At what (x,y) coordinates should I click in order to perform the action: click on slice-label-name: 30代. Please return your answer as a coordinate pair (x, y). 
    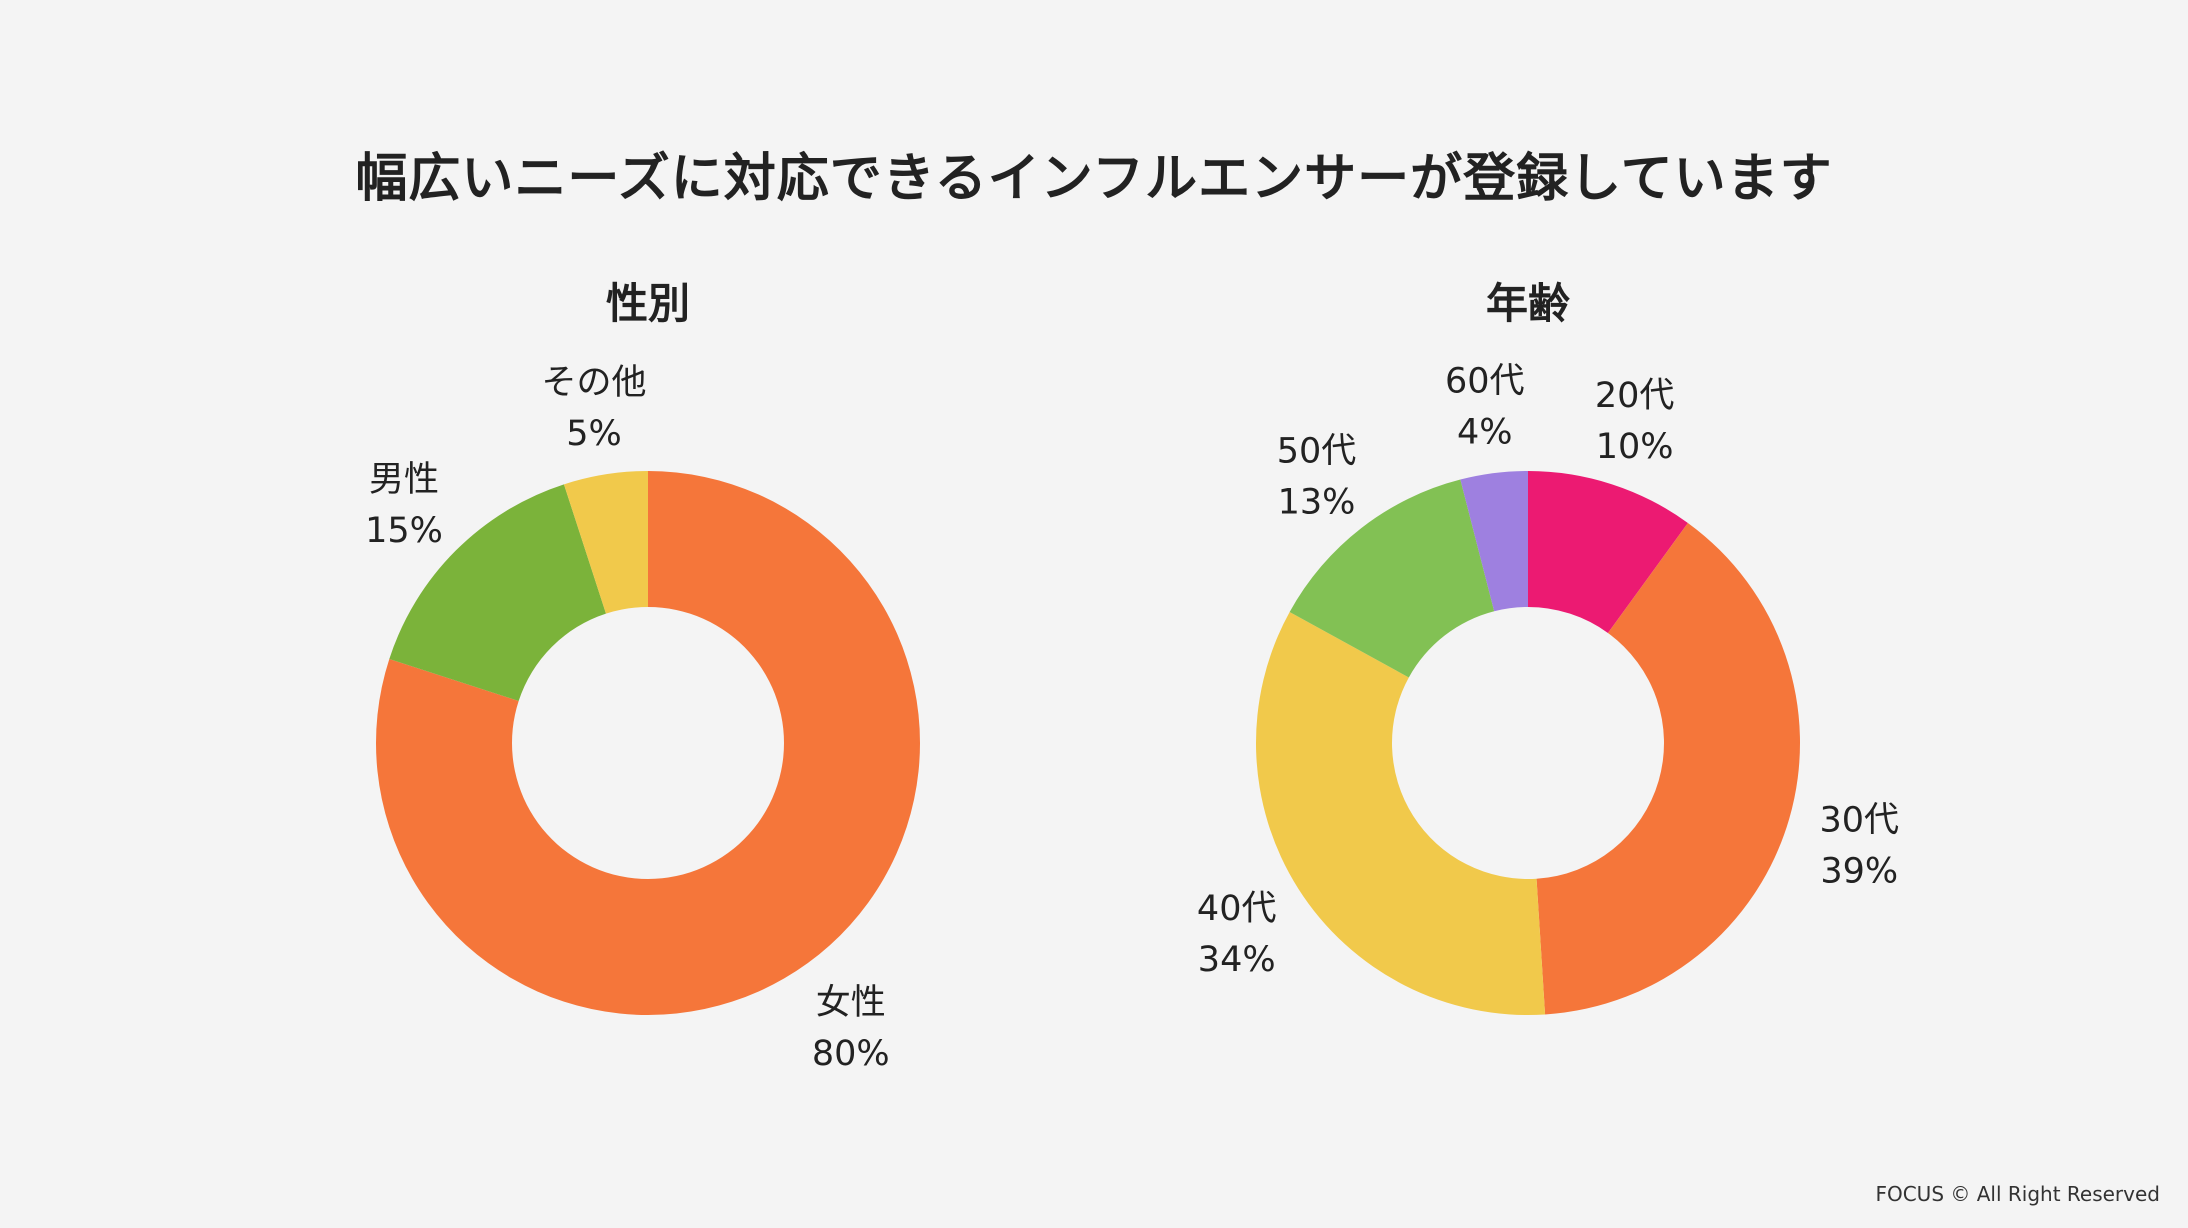
    Looking at the image, I should click on (1860, 820).